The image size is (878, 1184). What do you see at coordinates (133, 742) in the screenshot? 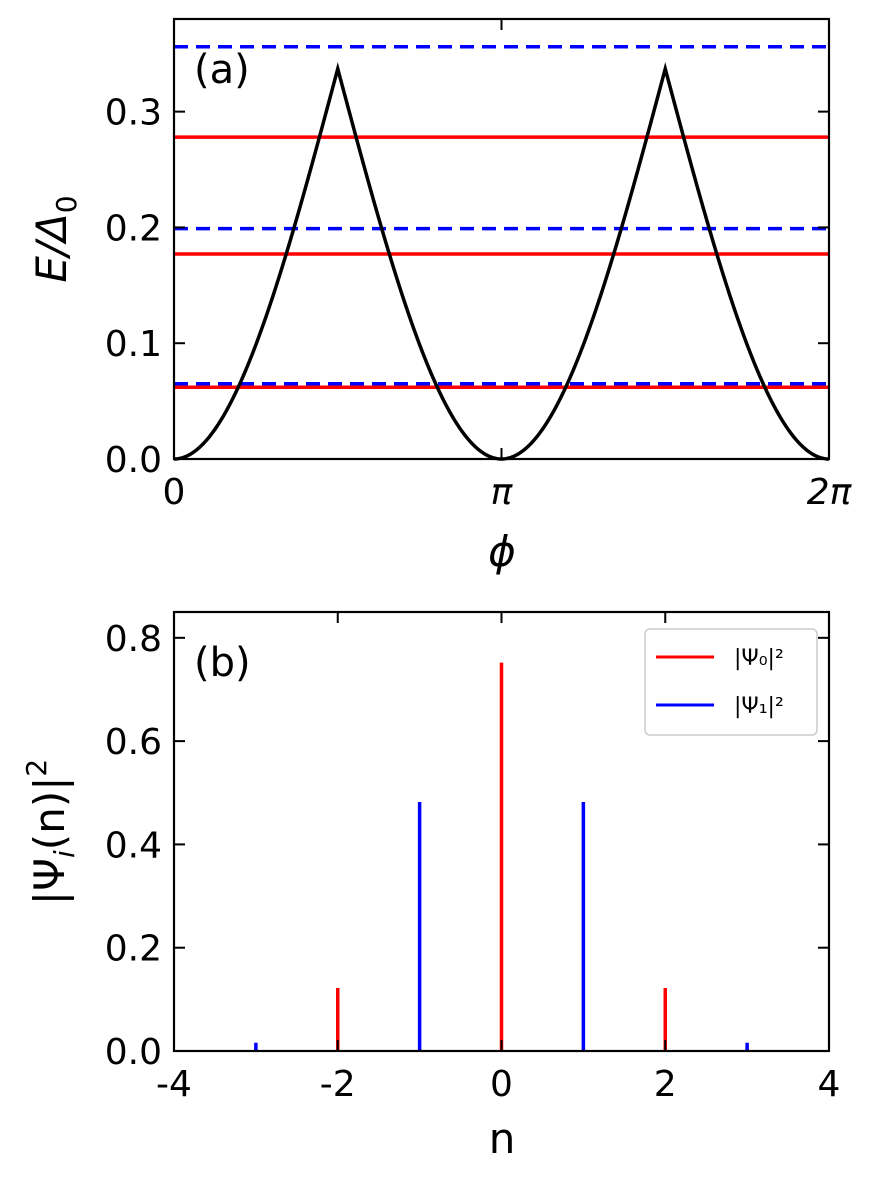
I see `panel-b-ytick-label: 0.6` at bounding box center [133, 742].